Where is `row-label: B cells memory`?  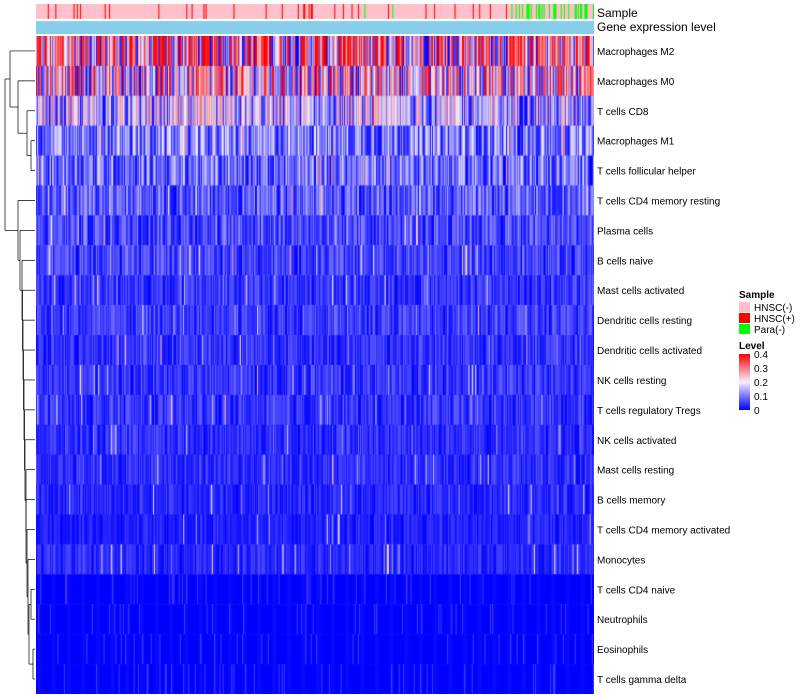 row-label: B cells memory is located at coordinates (631, 501).